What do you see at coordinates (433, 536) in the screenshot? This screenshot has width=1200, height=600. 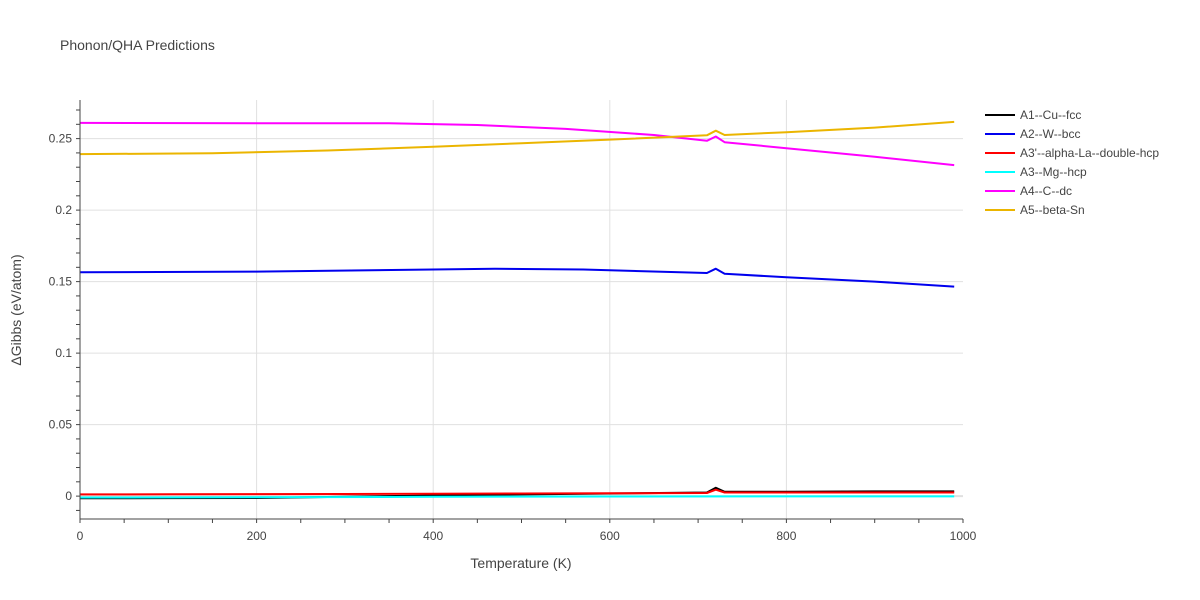 I see `x-tick-label: 400` at bounding box center [433, 536].